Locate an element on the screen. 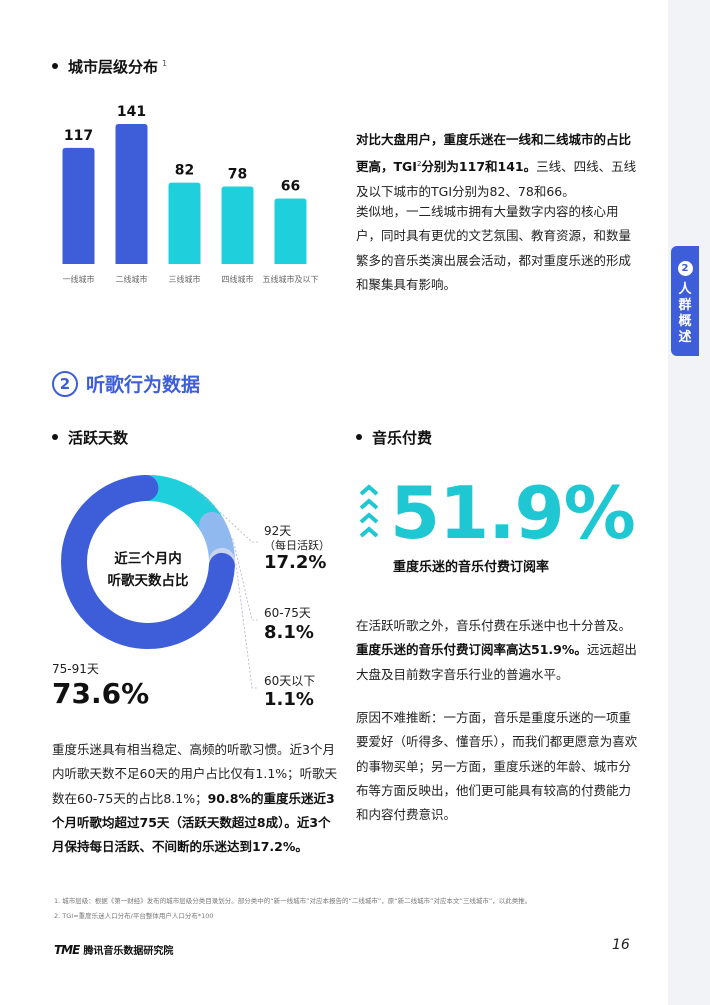 This screenshot has width=710, height=1005. music-payment-heading-text: 音乐付费 is located at coordinates (402, 438).